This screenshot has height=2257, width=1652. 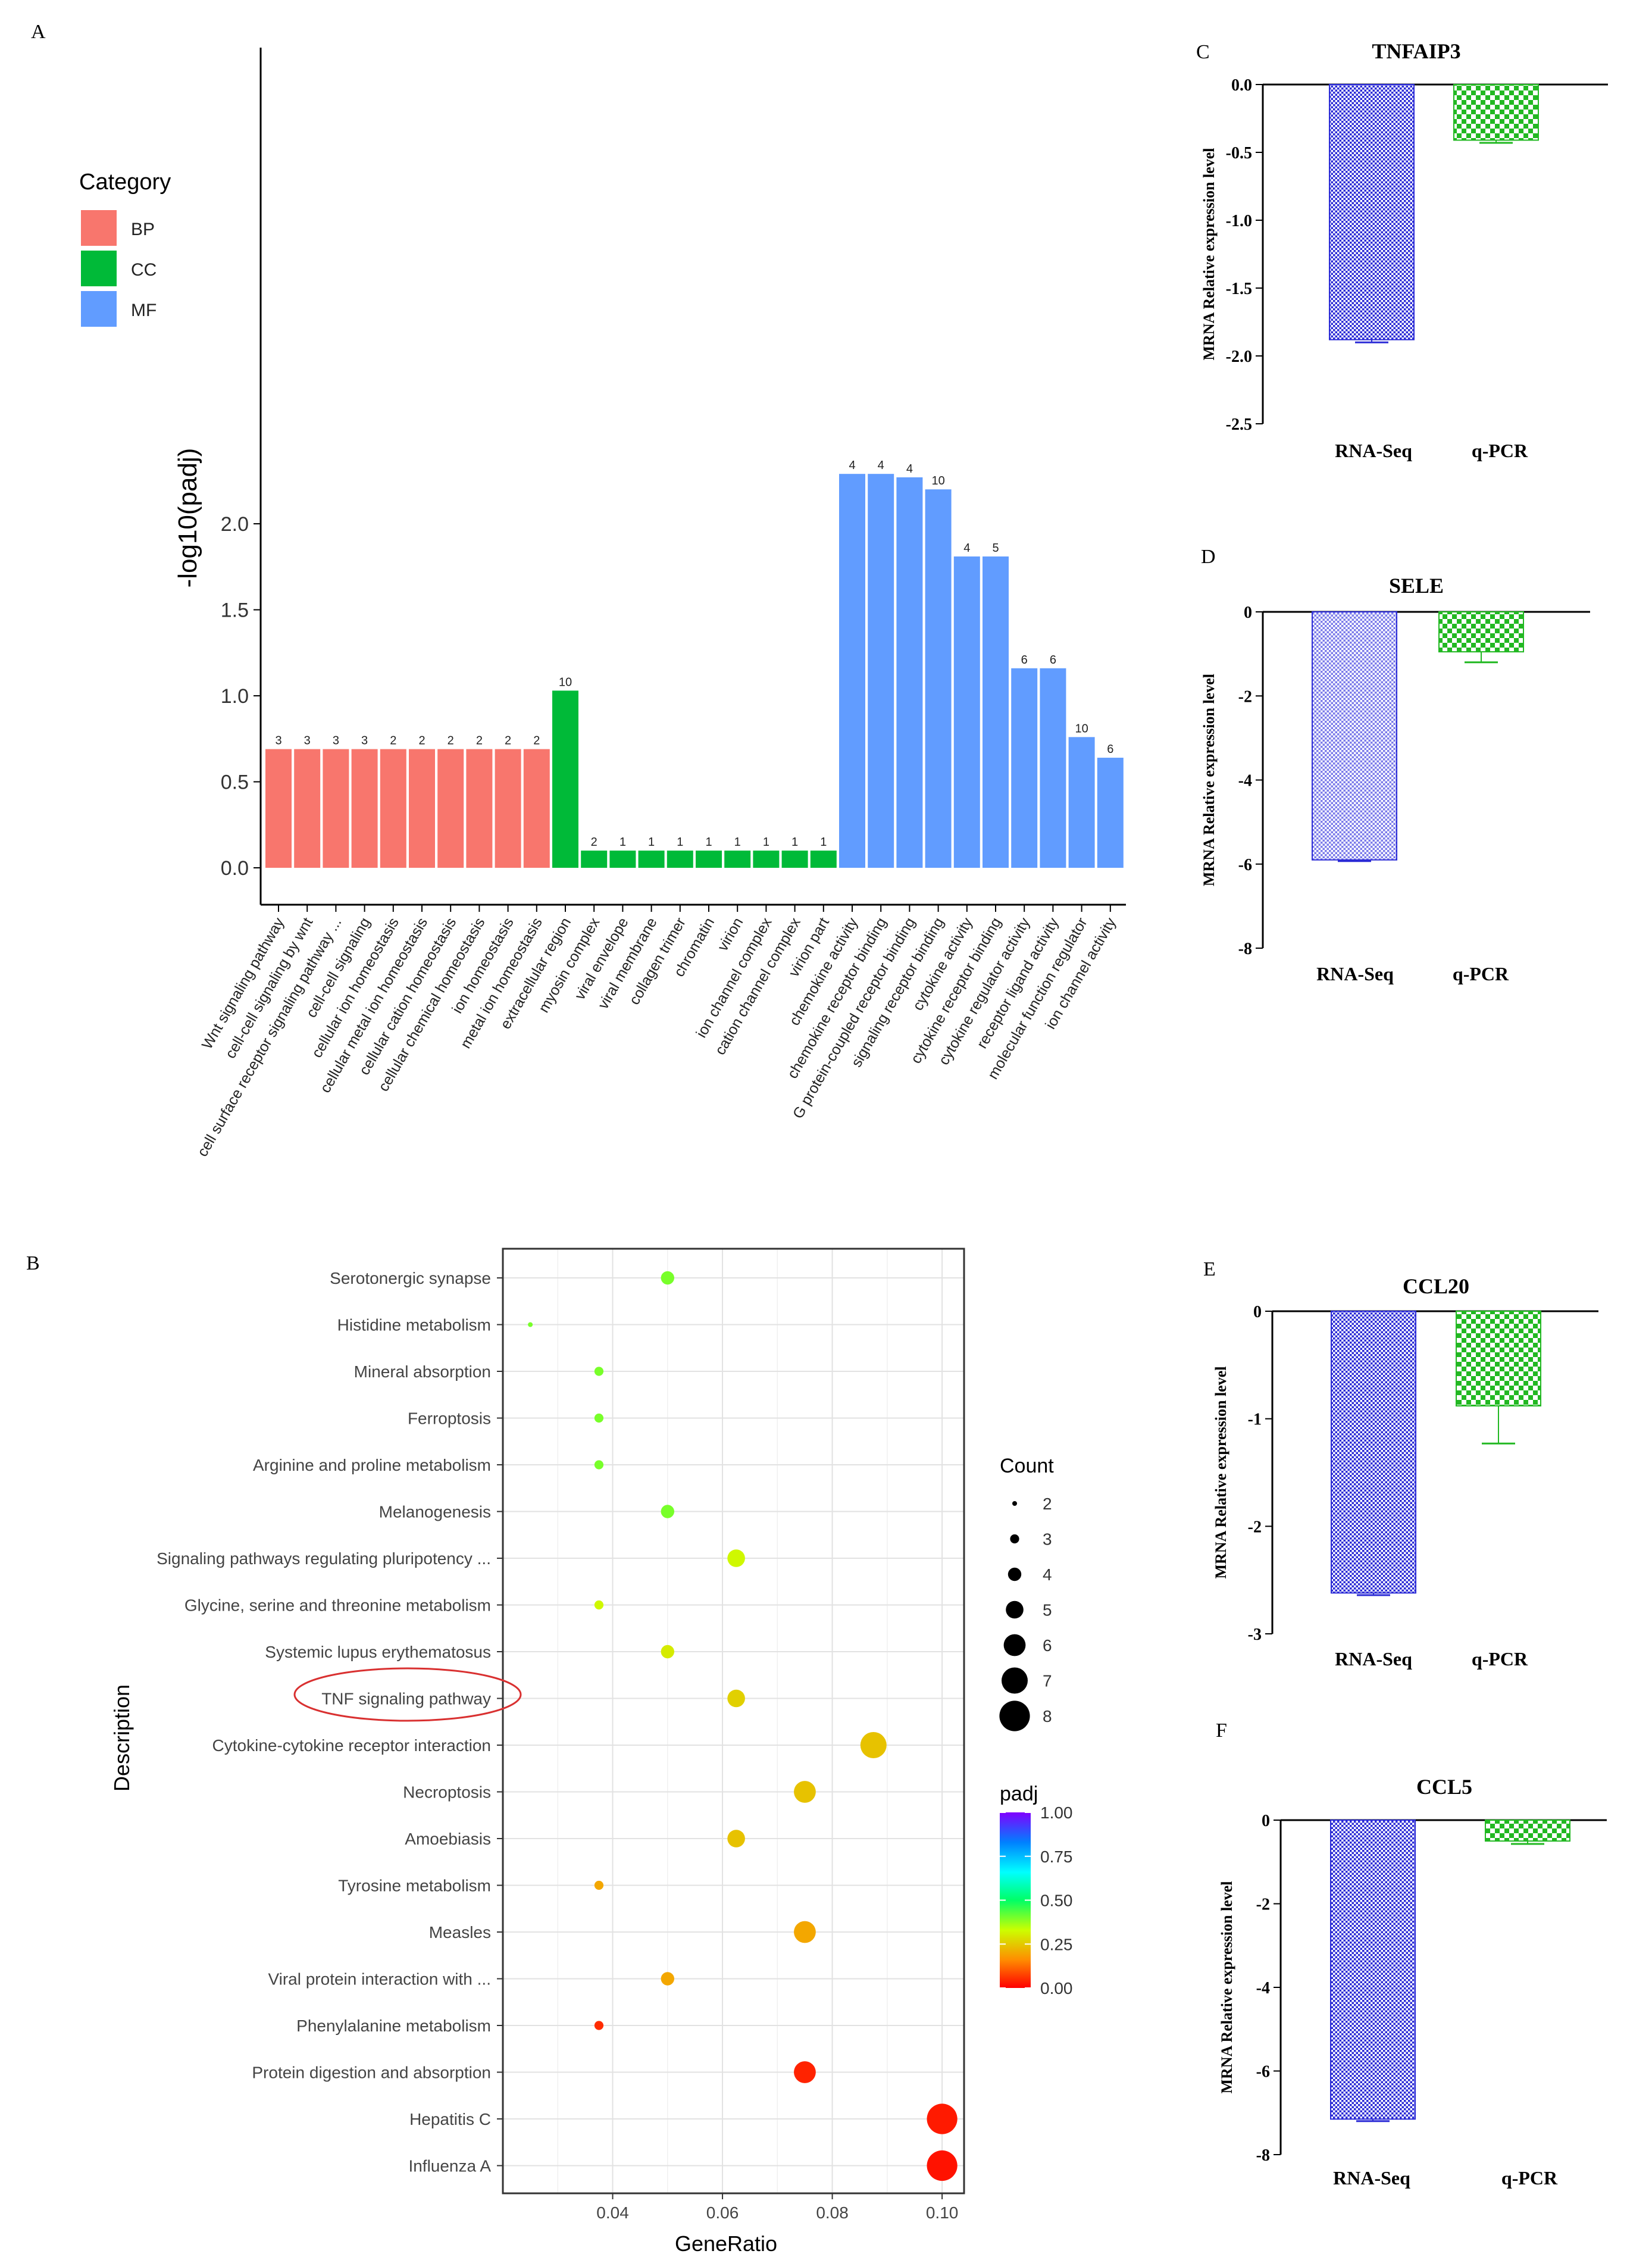 I want to click on legend-label-cc: CC, so click(x=144, y=270).